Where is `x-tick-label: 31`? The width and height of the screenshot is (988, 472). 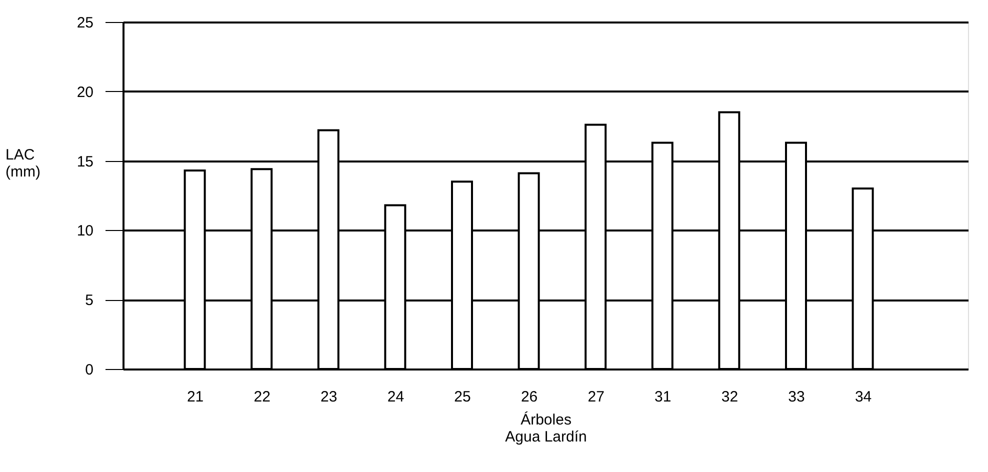 x-tick-label: 31 is located at coordinates (663, 397).